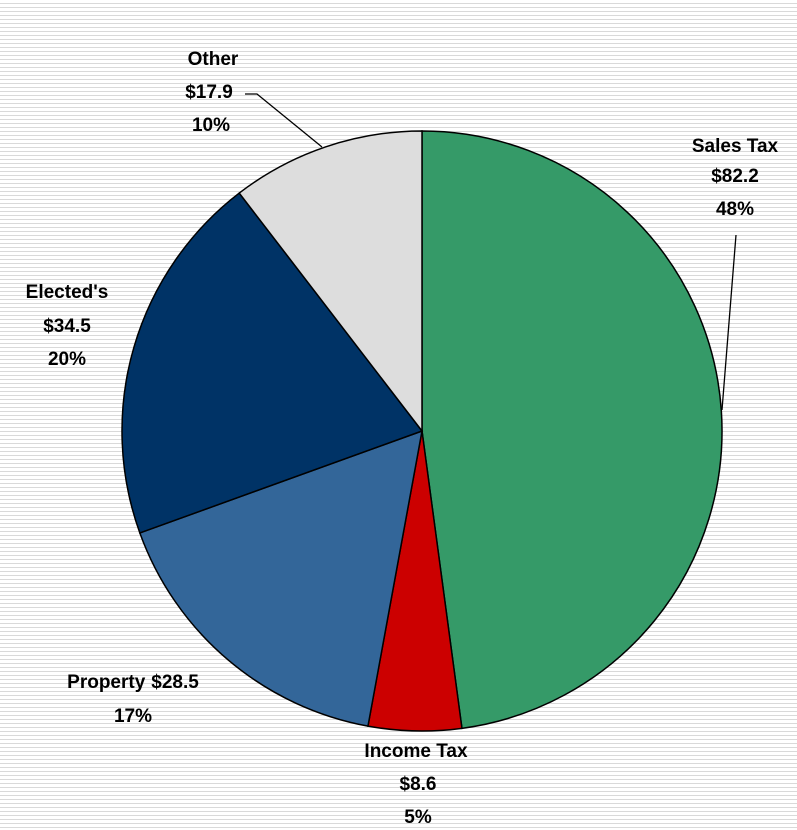  What do you see at coordinates (175, 682) in the screenshot?
I see `property-value: $28.5` at bounding box center [175, 682].